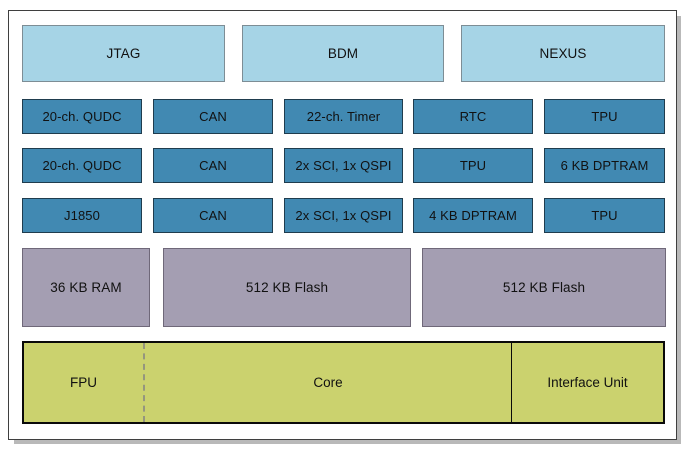 The height and width of the screenshot is (454, 687). I want to click on block-rtc: RTC, so click(473, 116).